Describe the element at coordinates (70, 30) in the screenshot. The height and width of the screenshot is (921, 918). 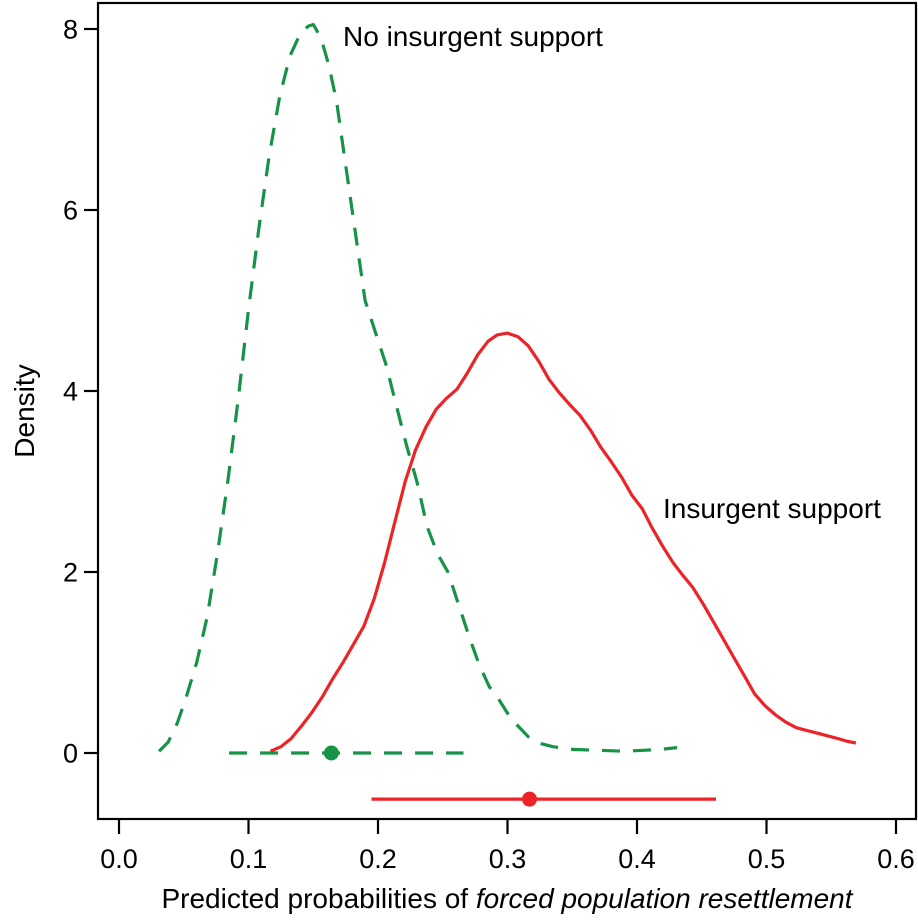
I see `y-tick-label: 8` at that location.